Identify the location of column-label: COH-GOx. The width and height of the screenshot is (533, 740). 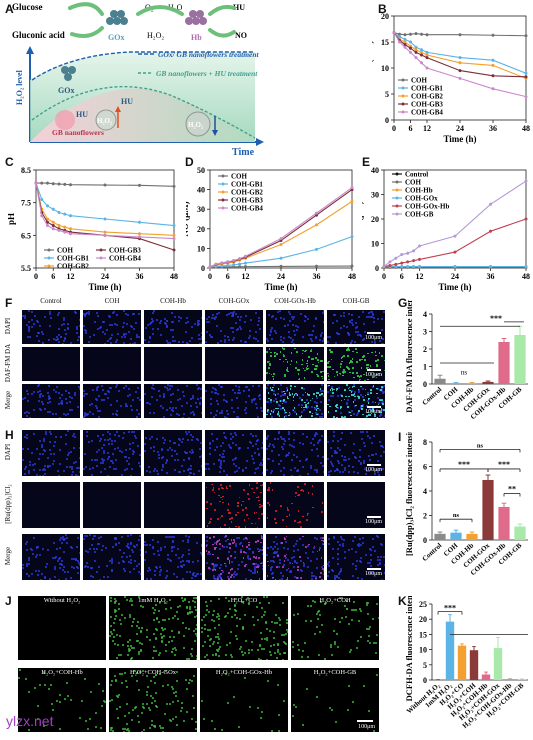
(234, 301).